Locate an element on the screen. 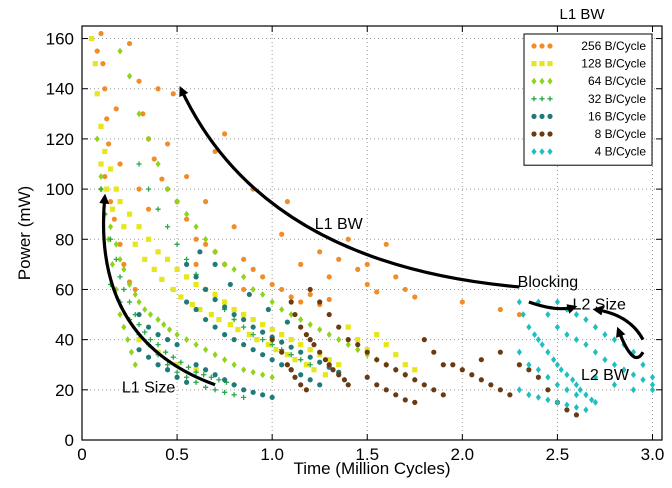 The image size is (672, 488). x-tick-label: 1.5 is located at coordinates (367, 454).